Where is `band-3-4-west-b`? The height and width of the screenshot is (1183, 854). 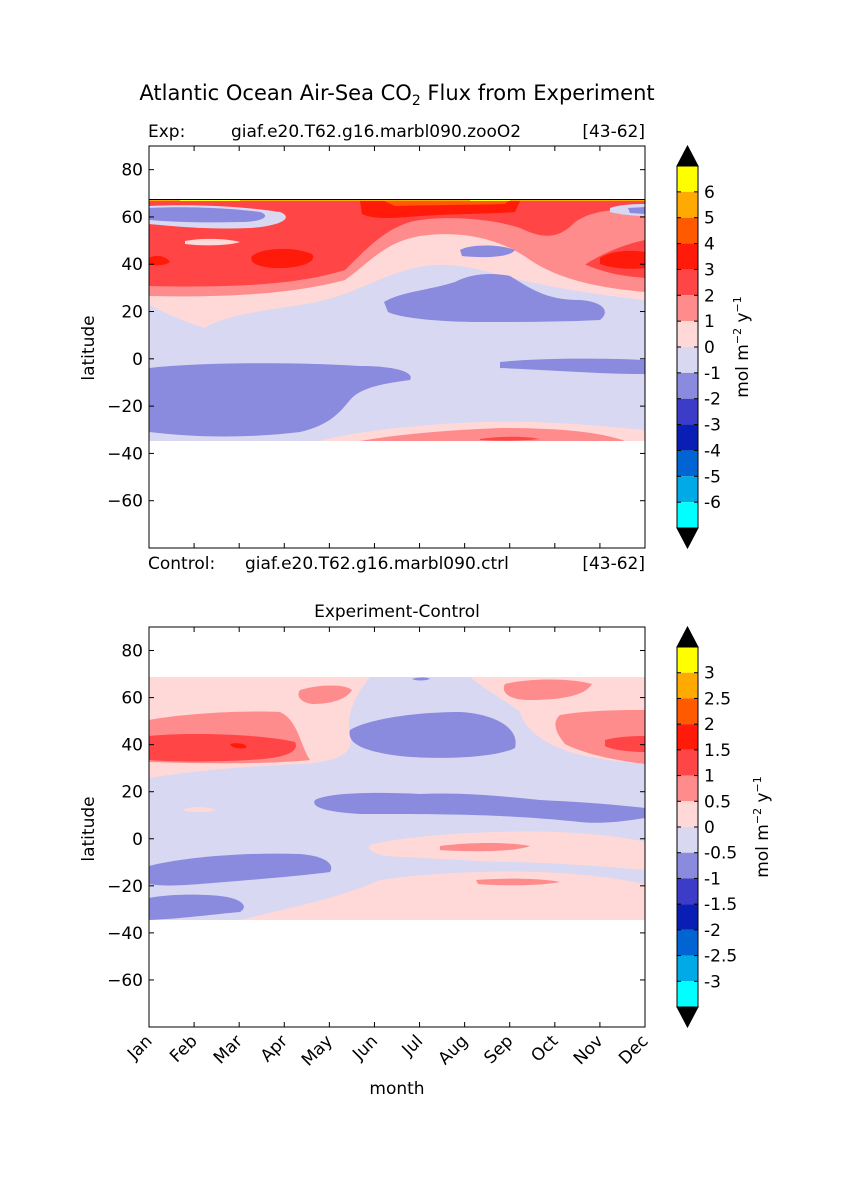
band-3-4-west-b is located at coordinates (159, 260).